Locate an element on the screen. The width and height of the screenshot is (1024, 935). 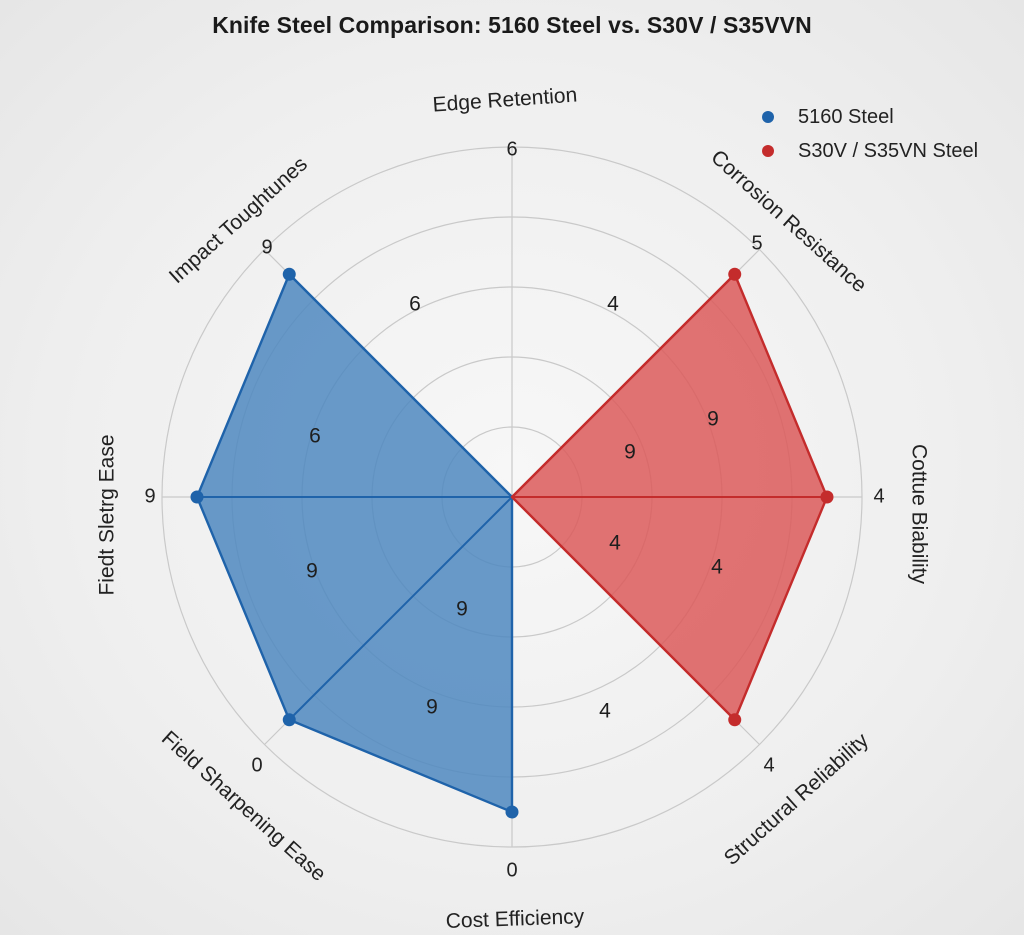
axis-label-7: Impact Toughtunes is located at coordinates (238, 221).